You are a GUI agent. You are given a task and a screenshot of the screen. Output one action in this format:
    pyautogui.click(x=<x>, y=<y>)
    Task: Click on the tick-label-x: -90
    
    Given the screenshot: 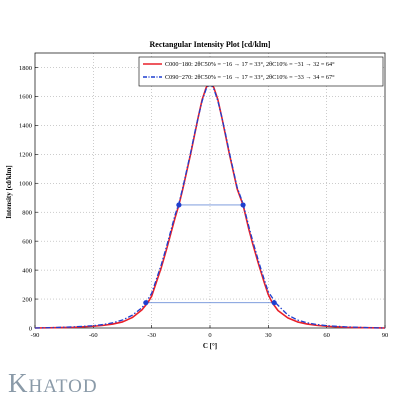 What is the action you would take?
    pyautogui.click(x=35, y=335)
    